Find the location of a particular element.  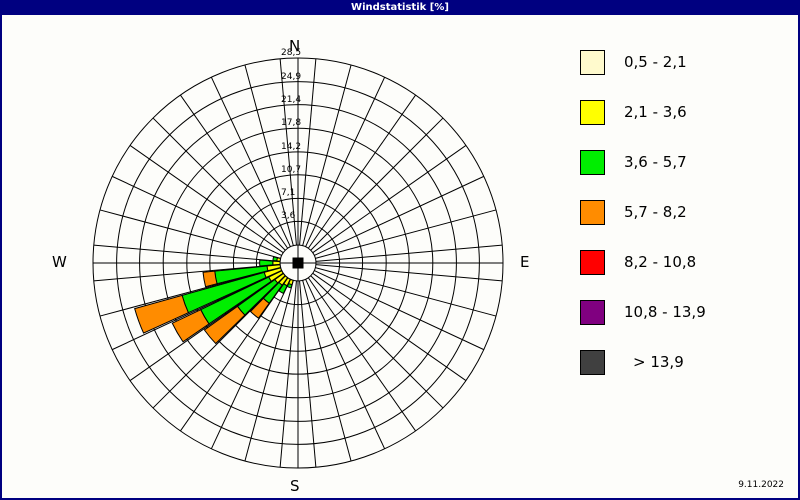

legend-label: > 13,9 is located at coordinates (658, 362).